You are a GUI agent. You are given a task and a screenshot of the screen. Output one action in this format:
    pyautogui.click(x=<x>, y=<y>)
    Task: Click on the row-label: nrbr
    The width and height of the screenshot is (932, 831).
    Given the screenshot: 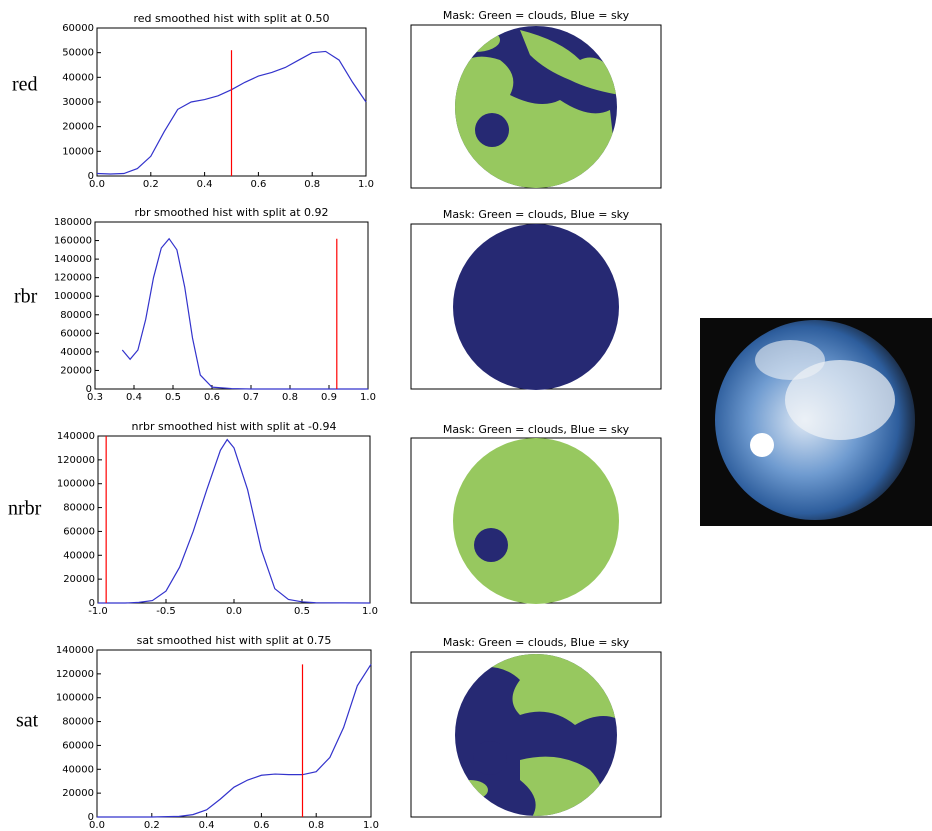 What is the action you would take?
    pyautogui.click(x=25, y=509)
    